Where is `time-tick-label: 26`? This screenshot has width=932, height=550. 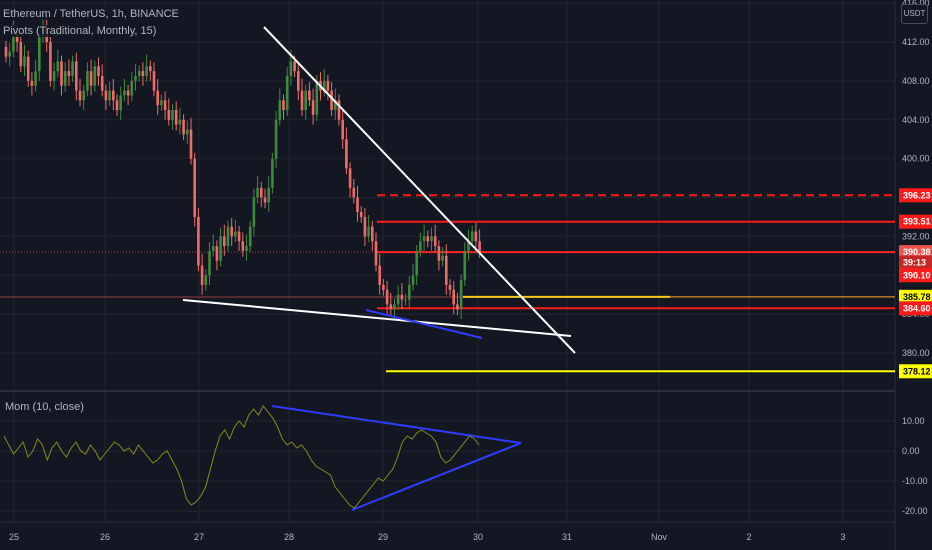 time-tick-label: 26 is located at coordinates (105, 537).